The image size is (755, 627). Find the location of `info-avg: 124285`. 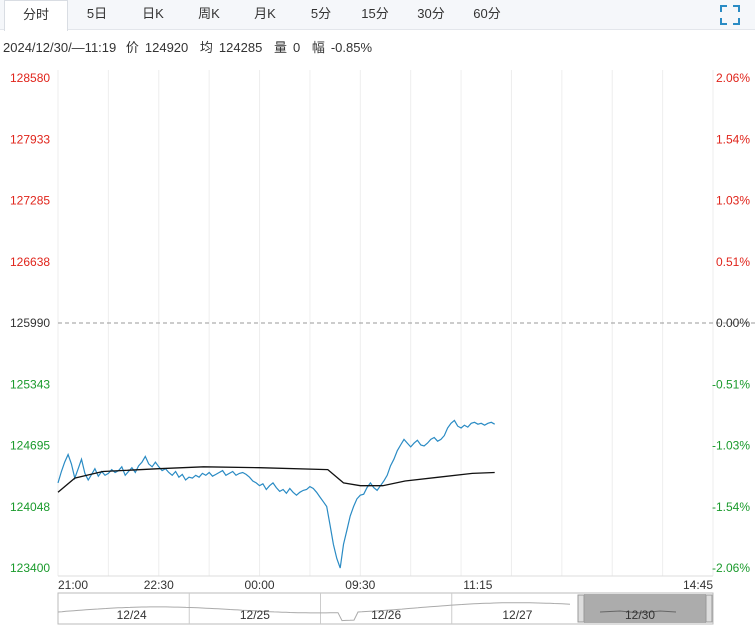

info-avg: 124285 is located at coordinates (240, 47).